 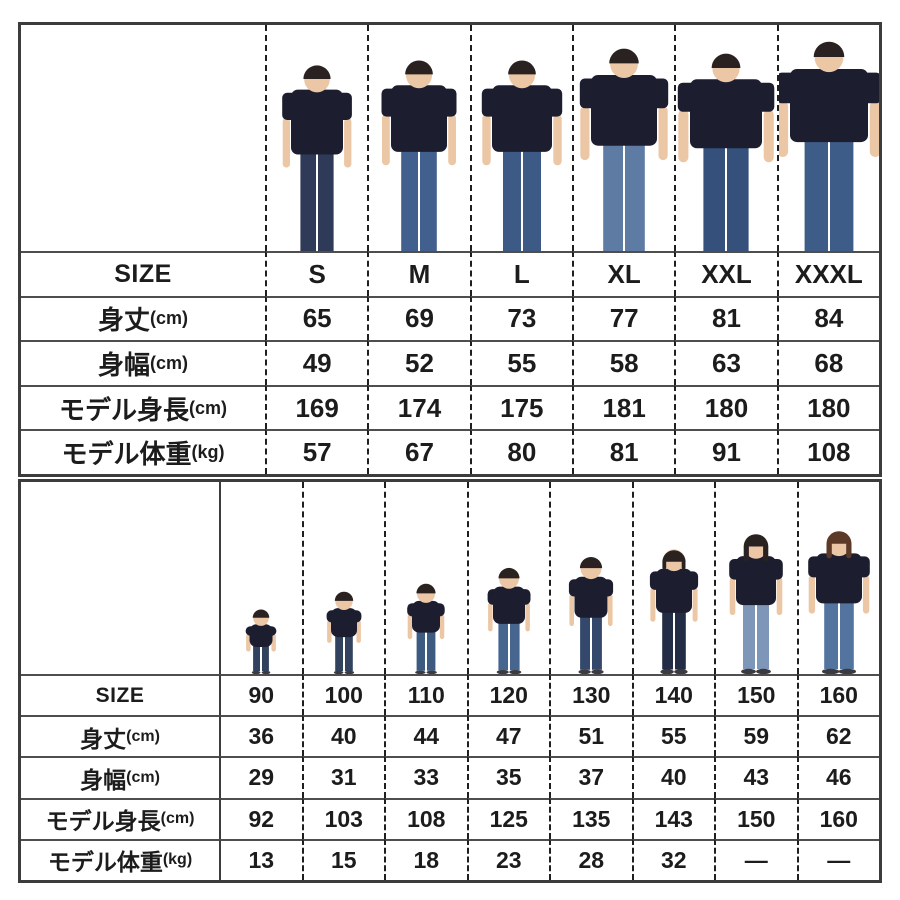 I want to click on value-cell: 174, so click(x=418, y=407).